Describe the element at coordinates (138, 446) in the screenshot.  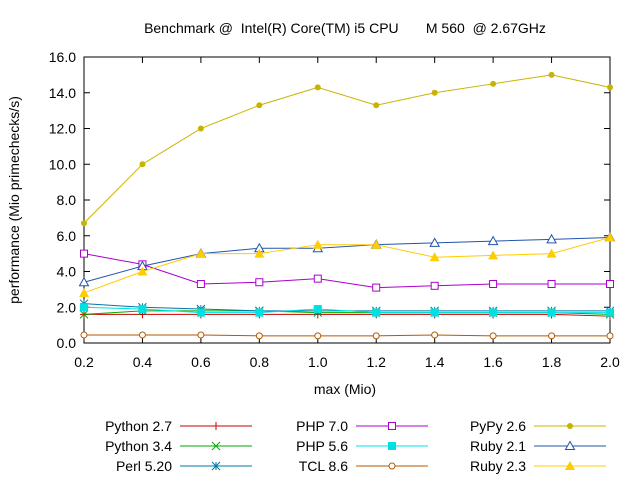
I see `legend-label: Python 3.4` at that location.